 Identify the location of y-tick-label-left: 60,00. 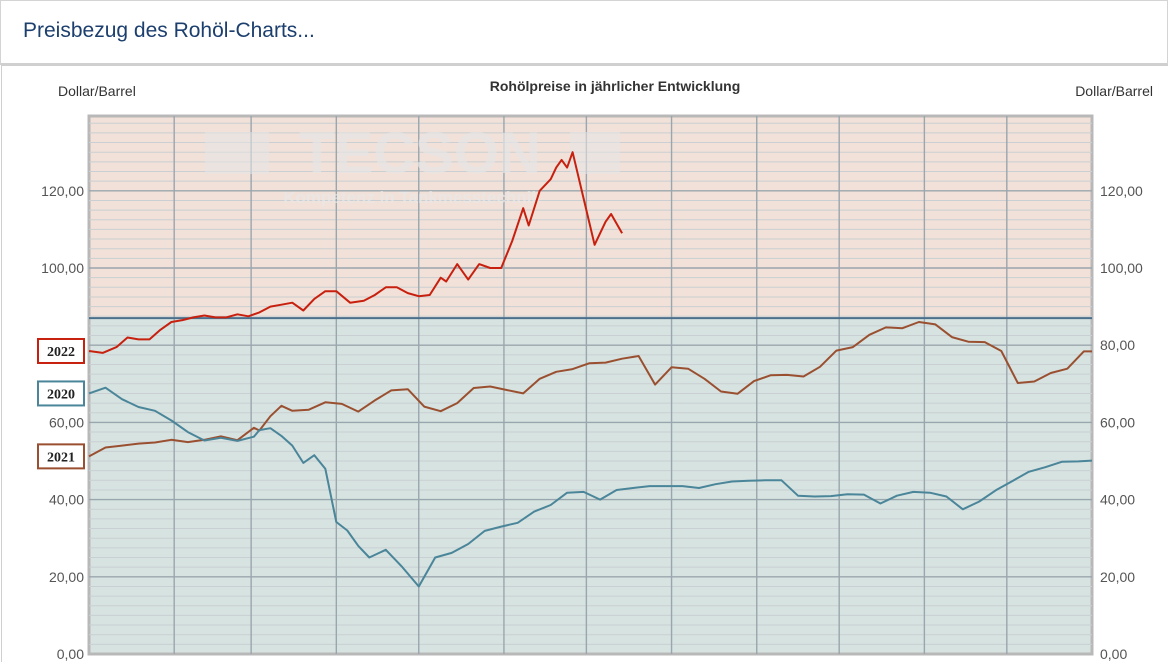
(66, 422).